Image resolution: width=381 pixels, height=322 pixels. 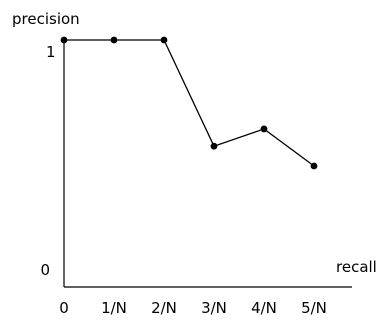 I want to click on x-tick-label-5: 5/N, so click(x=314, y=308).